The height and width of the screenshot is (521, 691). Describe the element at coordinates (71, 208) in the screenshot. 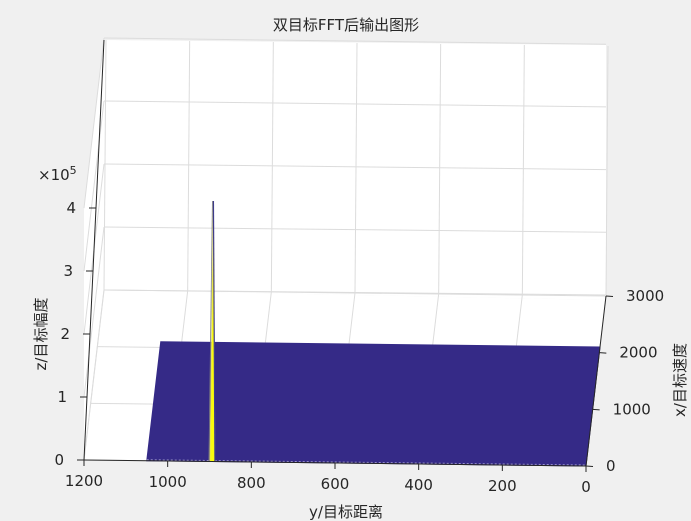

I see `z-tick-label: 4` at that location.